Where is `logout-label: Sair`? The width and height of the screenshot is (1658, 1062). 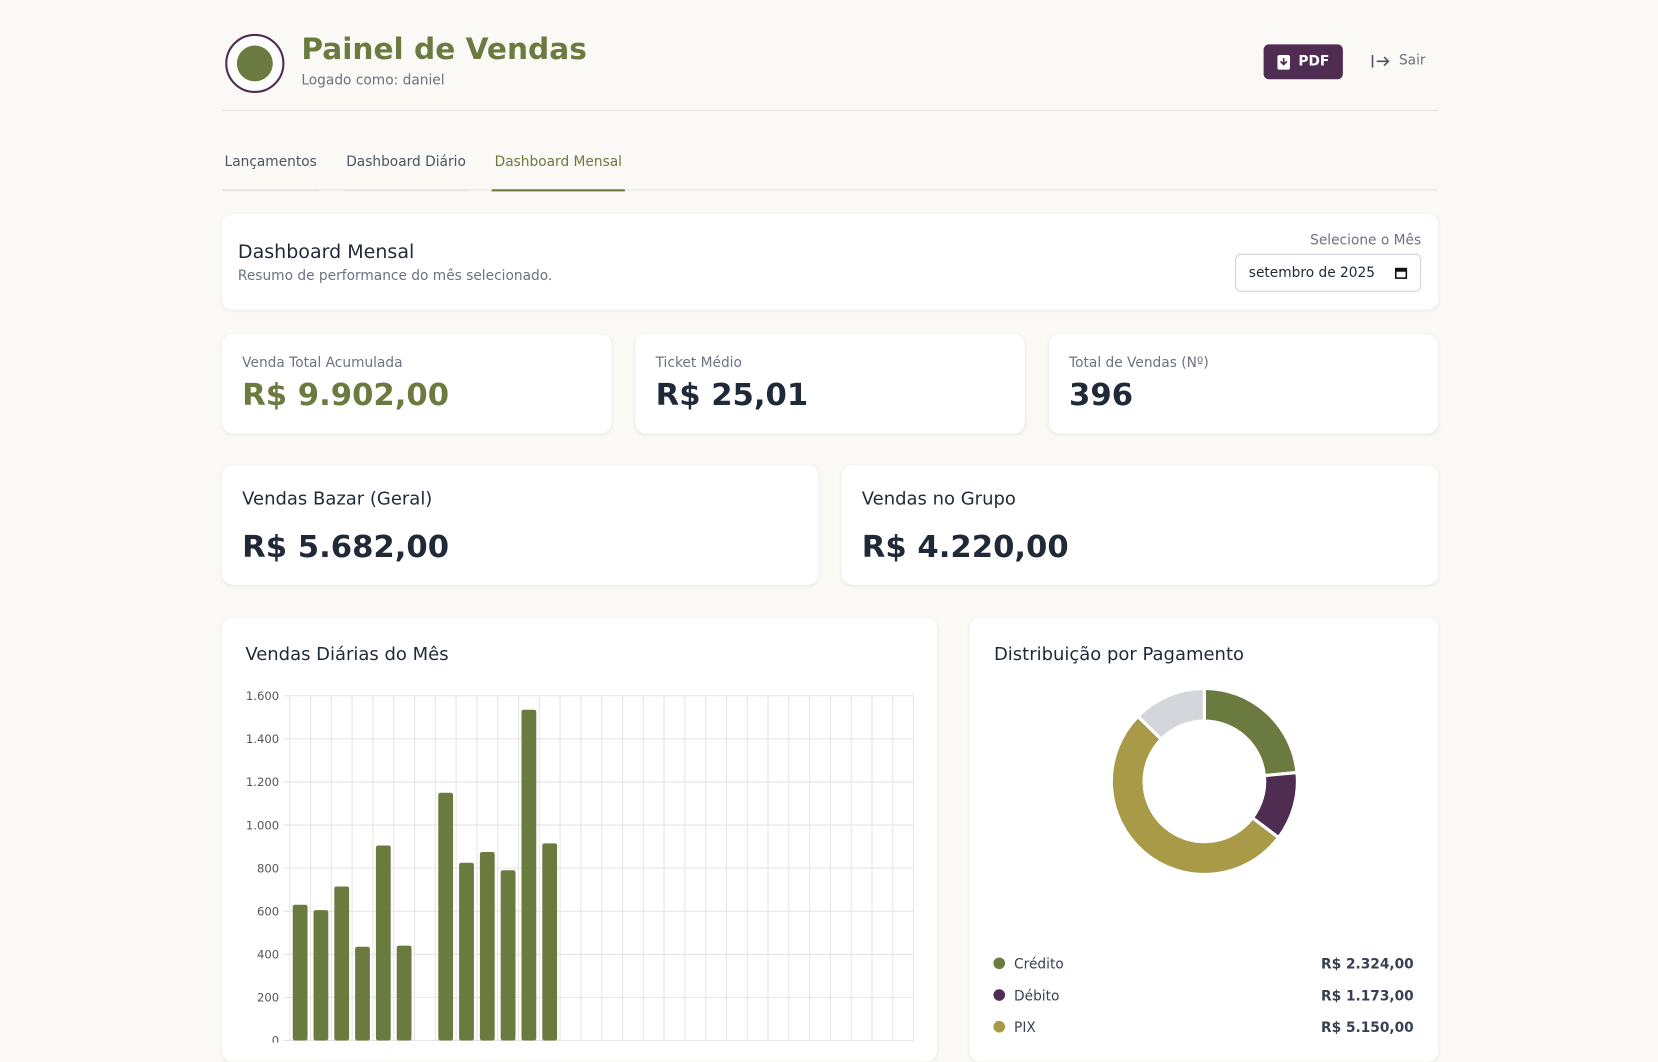
logout-label: Sair is located at coordinates (1412, 60).